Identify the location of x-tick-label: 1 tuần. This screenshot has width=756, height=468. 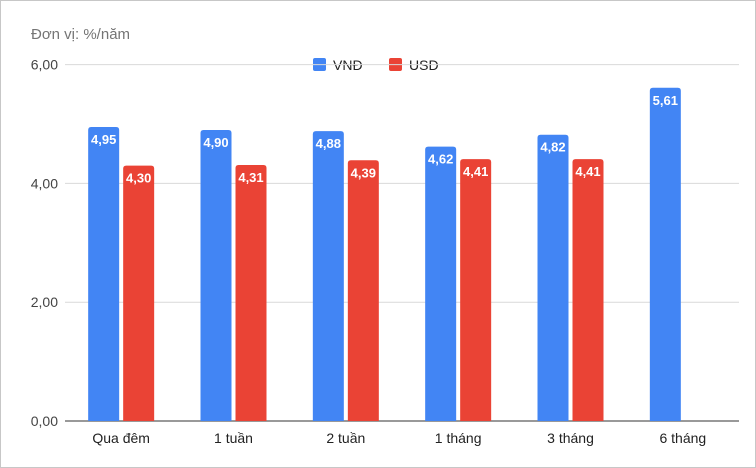
(233, 438).